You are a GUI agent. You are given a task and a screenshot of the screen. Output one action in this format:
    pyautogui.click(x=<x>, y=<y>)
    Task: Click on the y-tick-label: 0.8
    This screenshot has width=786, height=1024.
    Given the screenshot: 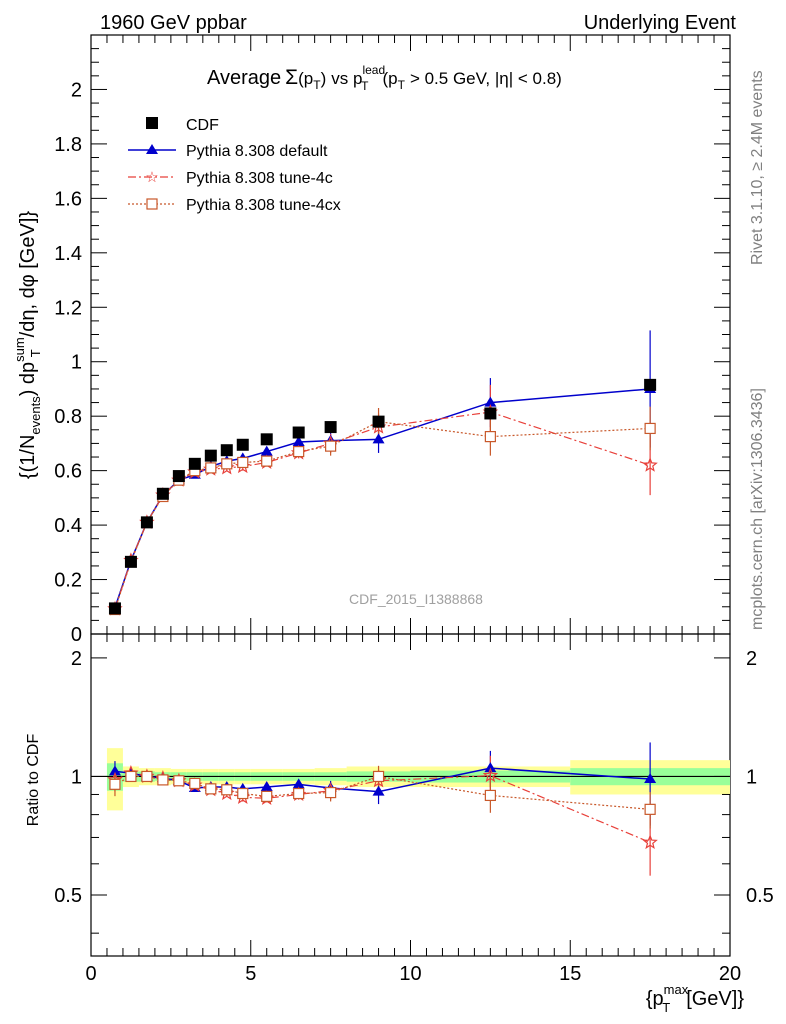 What is the action you would take?
    pyautogui.click(x=68, y=417)
    